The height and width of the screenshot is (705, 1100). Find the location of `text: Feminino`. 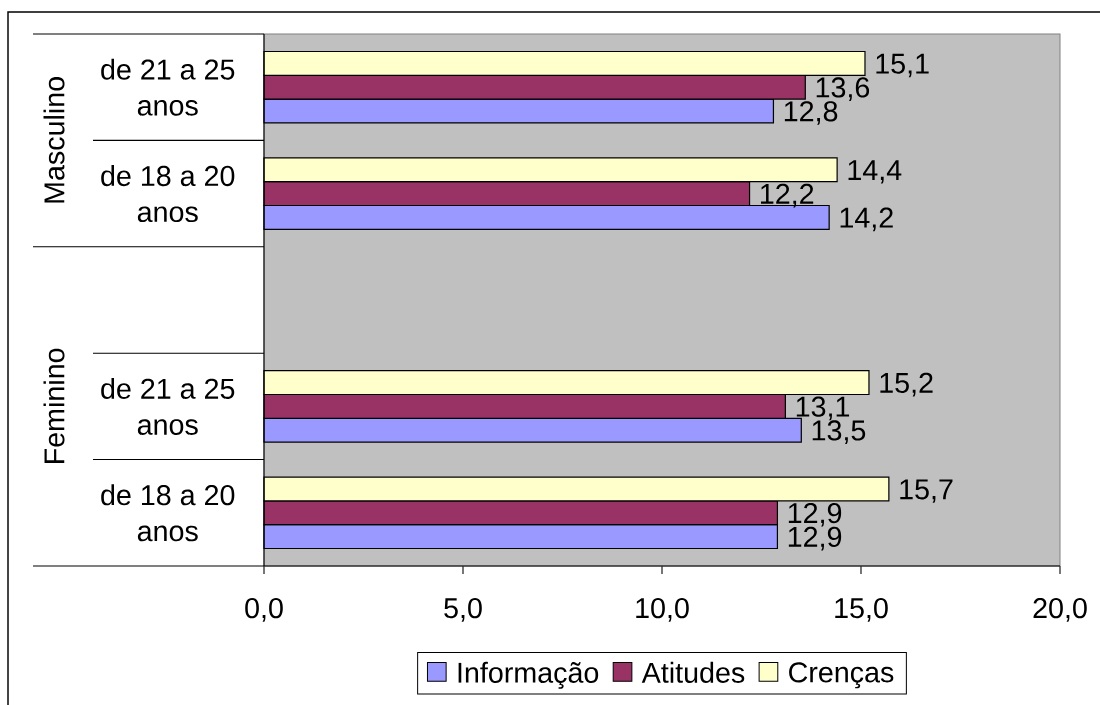

text: Feminino is located at coordinates (54, 405).